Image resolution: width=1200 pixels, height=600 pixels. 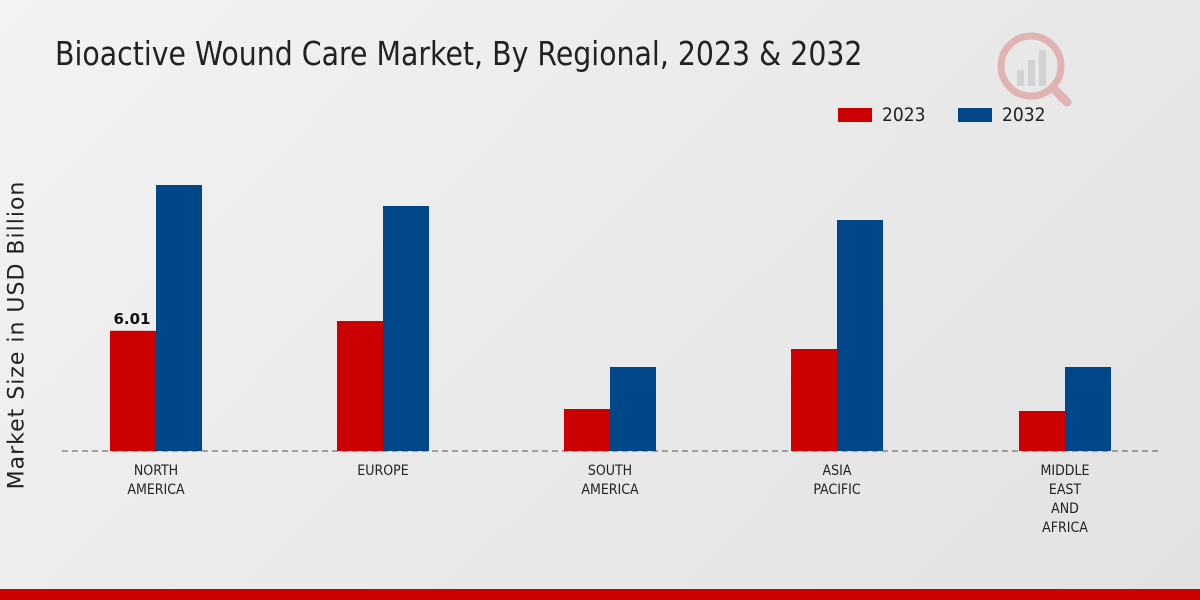 What do you see at coordinates (133, 390) in the screenshot?
I see `bar-2023-north-america` at bounding box center [133, 390].